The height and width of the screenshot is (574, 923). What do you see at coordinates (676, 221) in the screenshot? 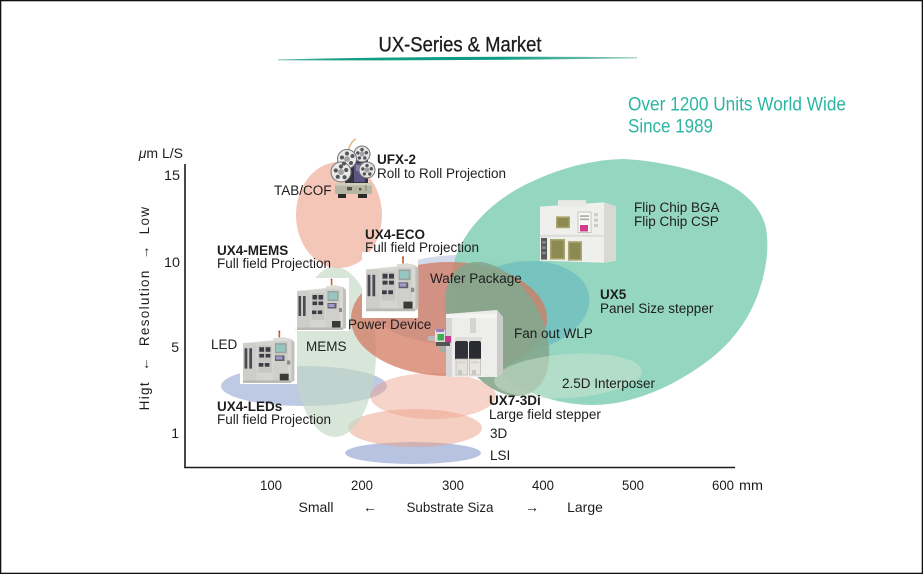
I see `svg-text: Flip Chip CSP` at bounding box center [676, 221].